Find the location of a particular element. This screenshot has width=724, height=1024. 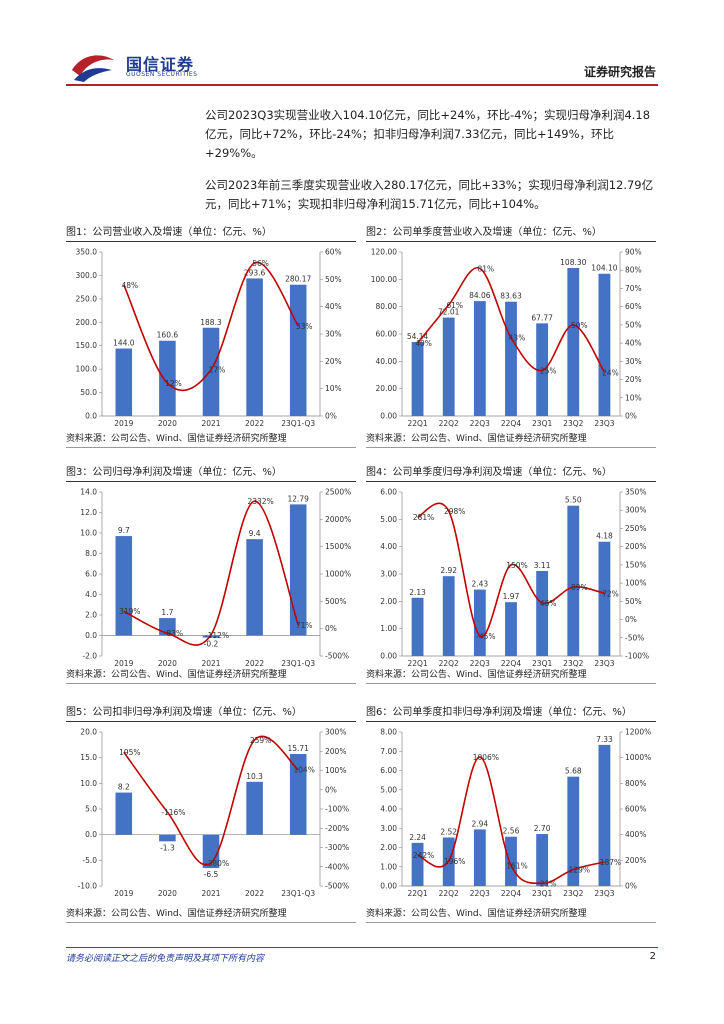

y2-tick-label: 1000% is located at coordinates (638, 757).